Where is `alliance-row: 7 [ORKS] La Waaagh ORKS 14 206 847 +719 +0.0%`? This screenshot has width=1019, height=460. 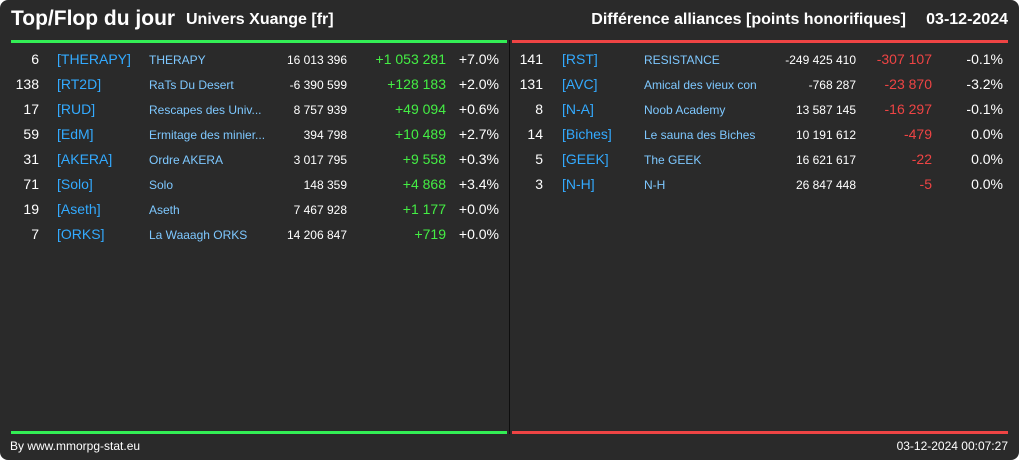
alliance-row: 7 [ORKS] La Waaagh ORKS 14 206 847 +719 +0.0% is located at coordinates (254, 235).